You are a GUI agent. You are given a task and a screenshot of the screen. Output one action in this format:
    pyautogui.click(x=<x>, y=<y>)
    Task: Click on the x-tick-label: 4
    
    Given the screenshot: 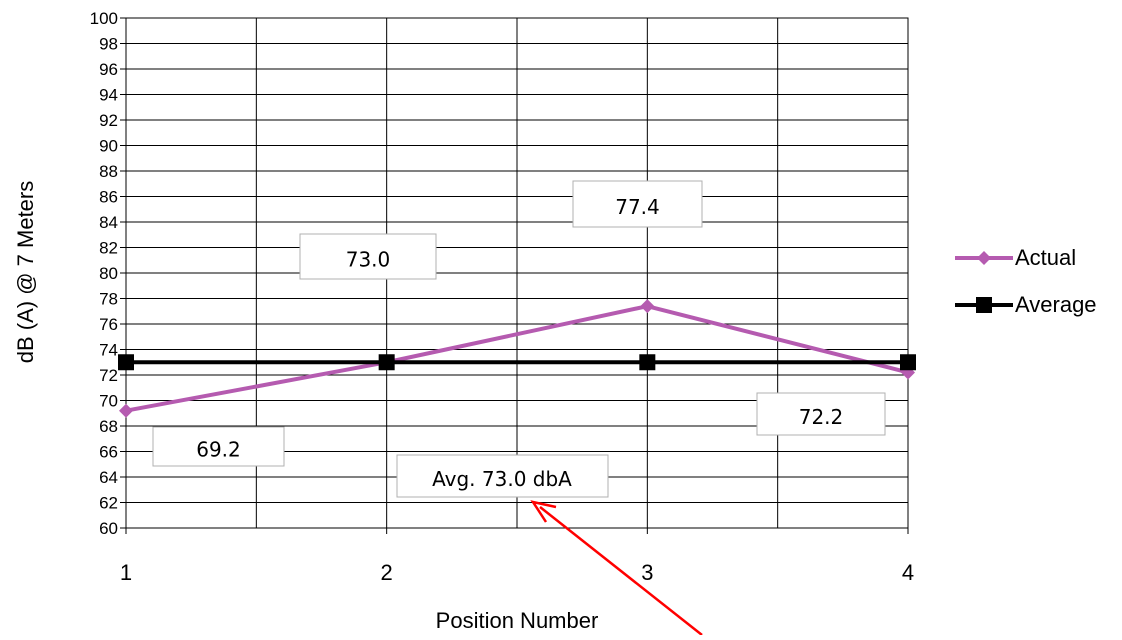 What is the action you would take?
    pyautogui.click(x=908, y=572)
    